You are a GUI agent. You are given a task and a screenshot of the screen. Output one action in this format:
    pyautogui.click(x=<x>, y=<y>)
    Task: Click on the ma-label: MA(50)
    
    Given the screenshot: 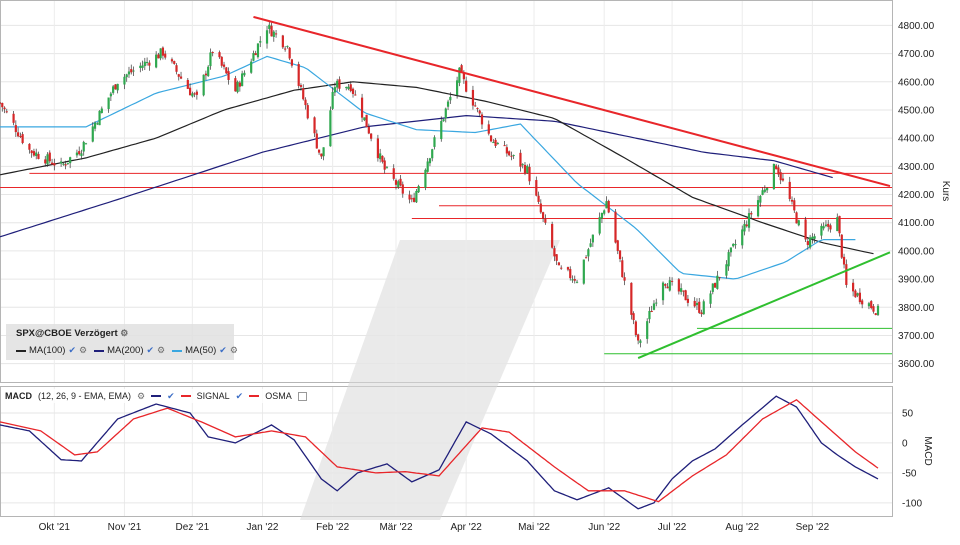 What is the action you would take?
    pyautogui.click(x=201, y=350)
    